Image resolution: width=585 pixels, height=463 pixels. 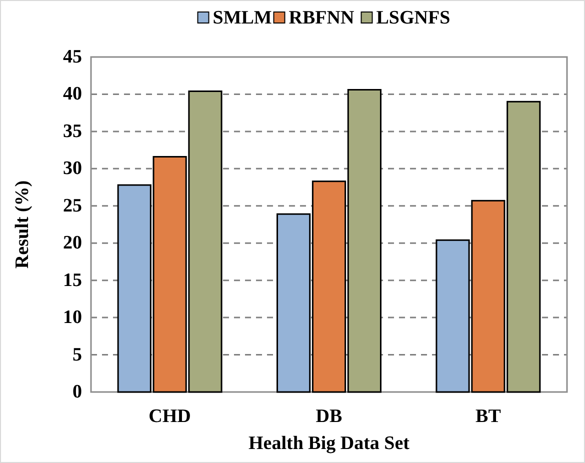 What do you see at coordinates (72, 94) in the screenshot?
I see `y-tick-label: 40` at bounding box center [72, 94].